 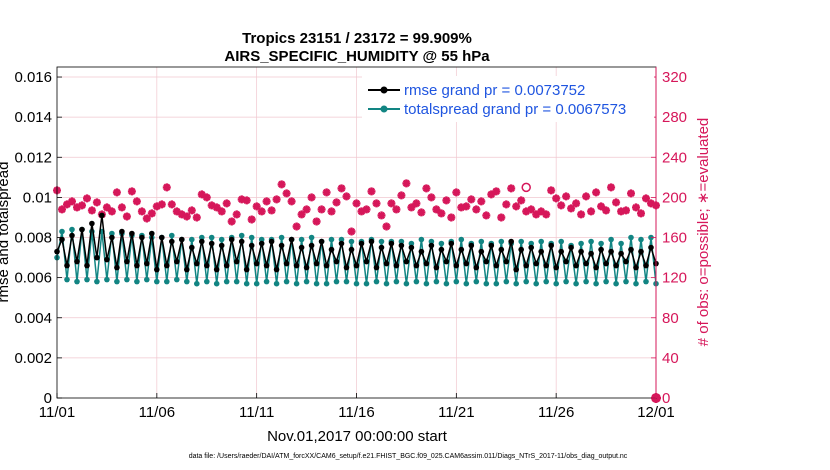 I want to click on y-left-tick-label: 0.01, so click(x=37, y=197).